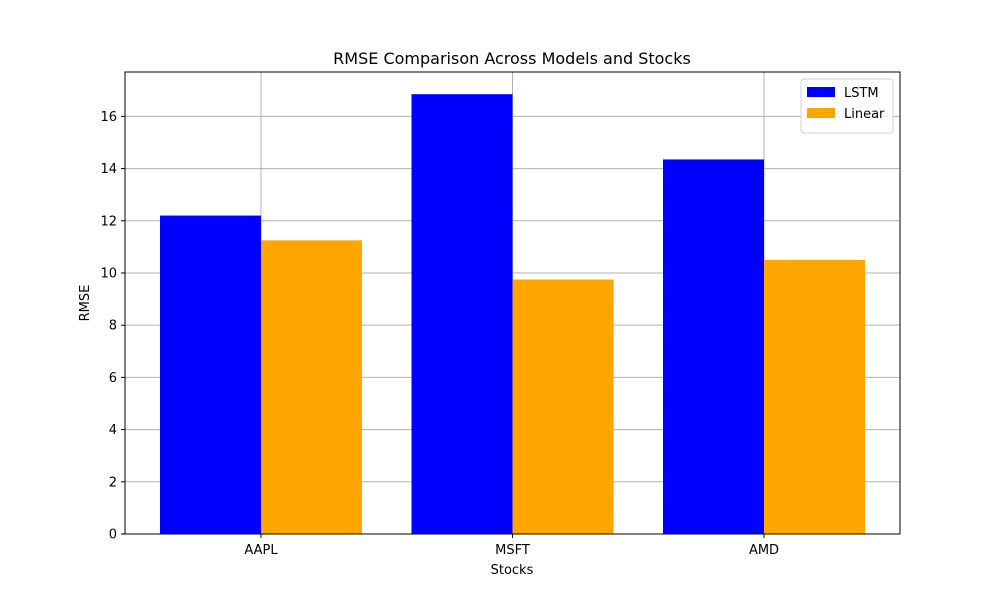 The image size is (1000, 604). Describe the element at coordinates (512, 58) in the screenshot. I see `chart-title: RMSE Comparison Across Models and Stocks` at that location.